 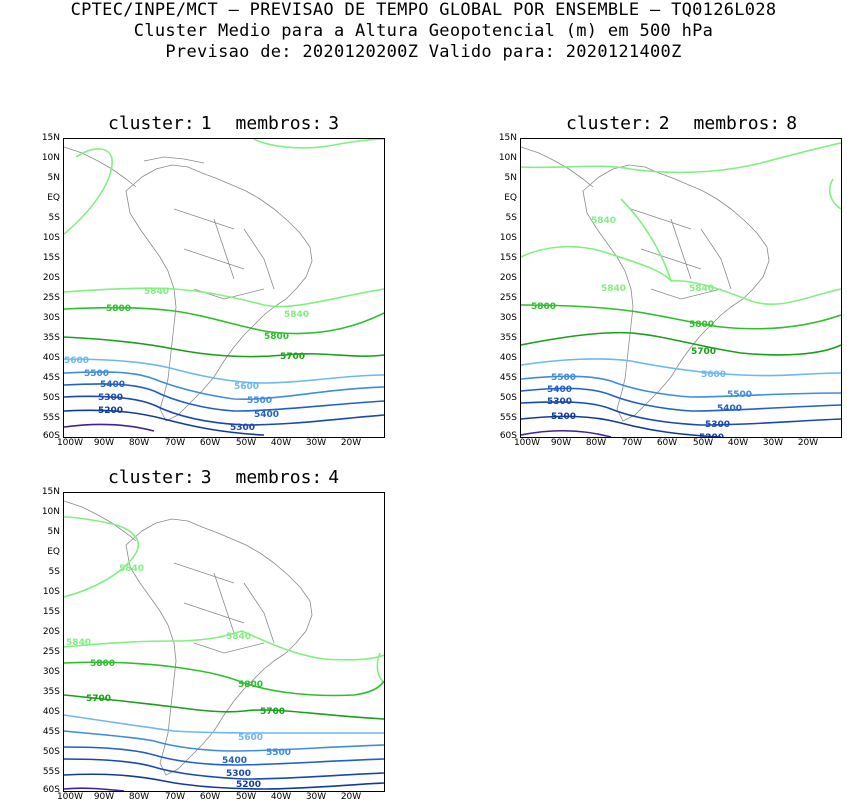 I want to click on coastline, so click(x=188, y=638).